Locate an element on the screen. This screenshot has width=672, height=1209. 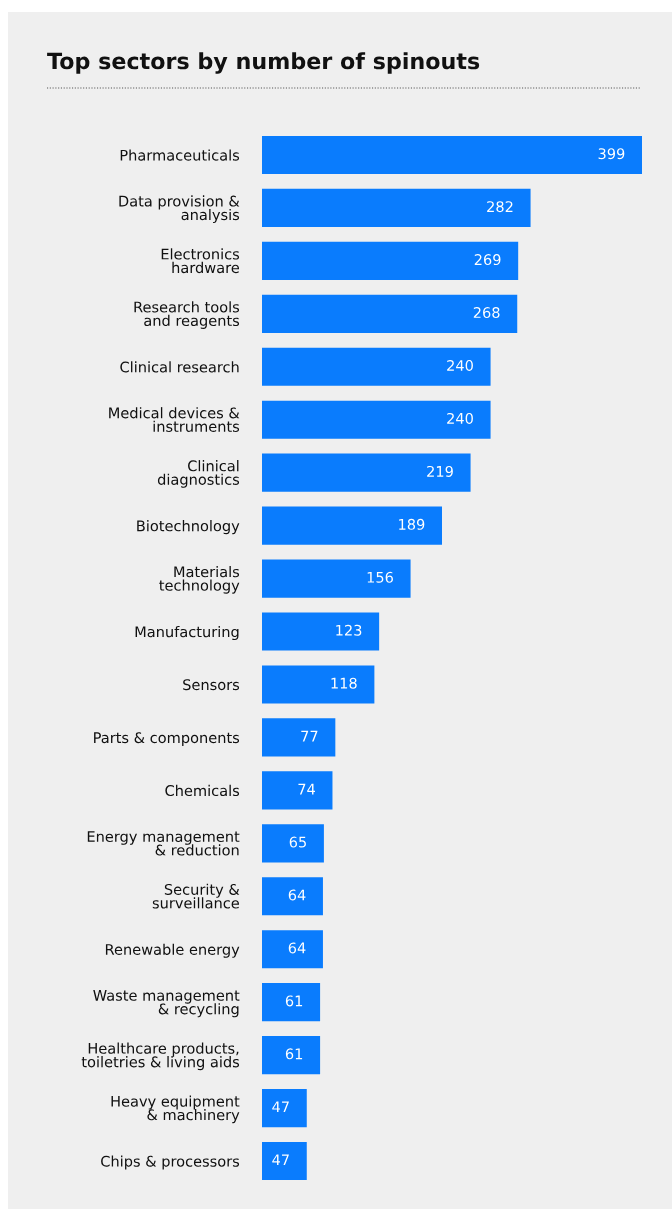
y-tick-label: Research tools and reagents is located at coordinates (187, 315).